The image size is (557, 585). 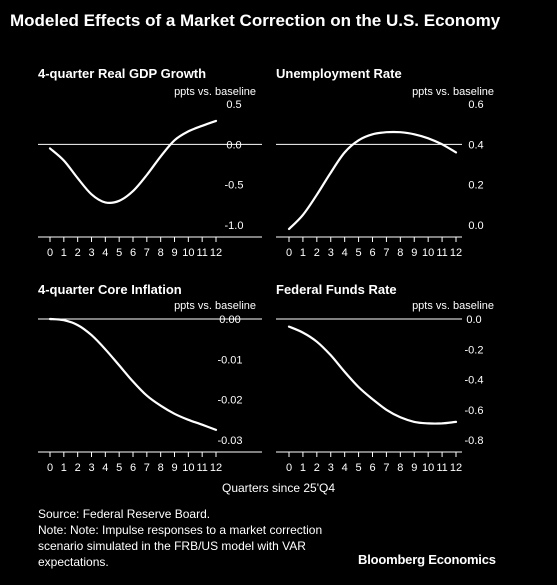 I want to click on shared-x-axis-label: Quarters since 25'Q4, so click(x=278, y=488).